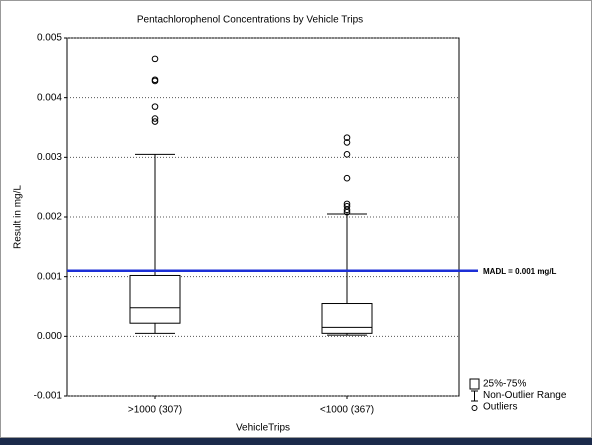  What do you see at coordinates (155, 410) in the screenshot?
I see `x-tick-label: >1000 (307)` at bounding box center [155, 410].